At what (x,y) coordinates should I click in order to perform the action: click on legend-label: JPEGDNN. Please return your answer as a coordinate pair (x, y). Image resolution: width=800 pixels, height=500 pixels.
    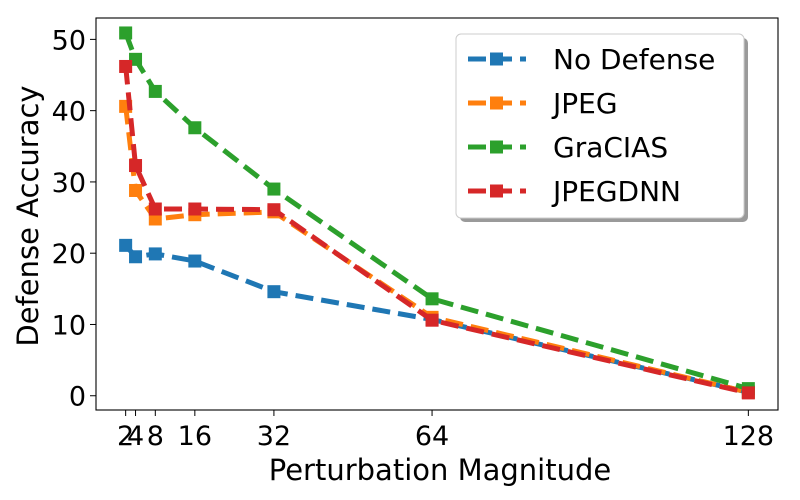
    Looking at the image, I should click on (616, 191).